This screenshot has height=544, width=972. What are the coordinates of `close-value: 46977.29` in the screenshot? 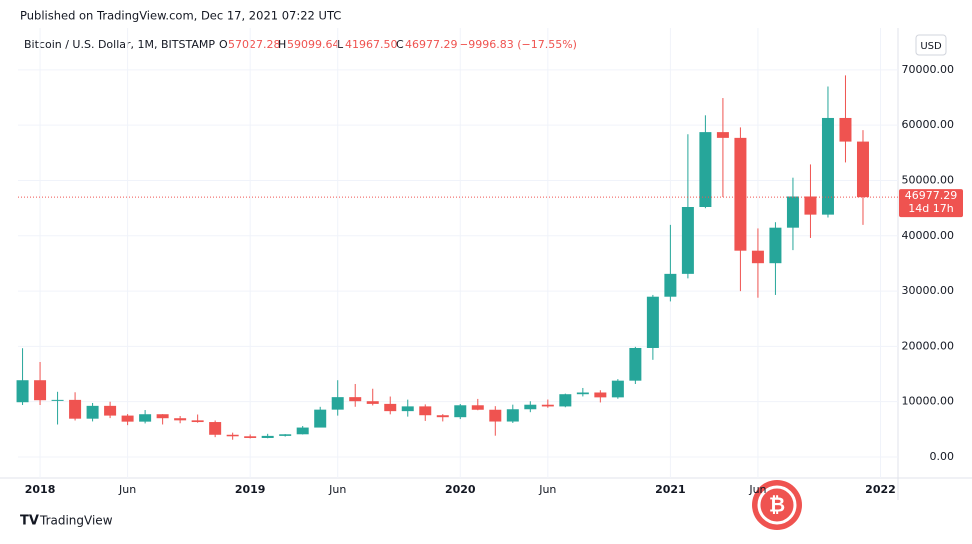 It's located at (431, 44).